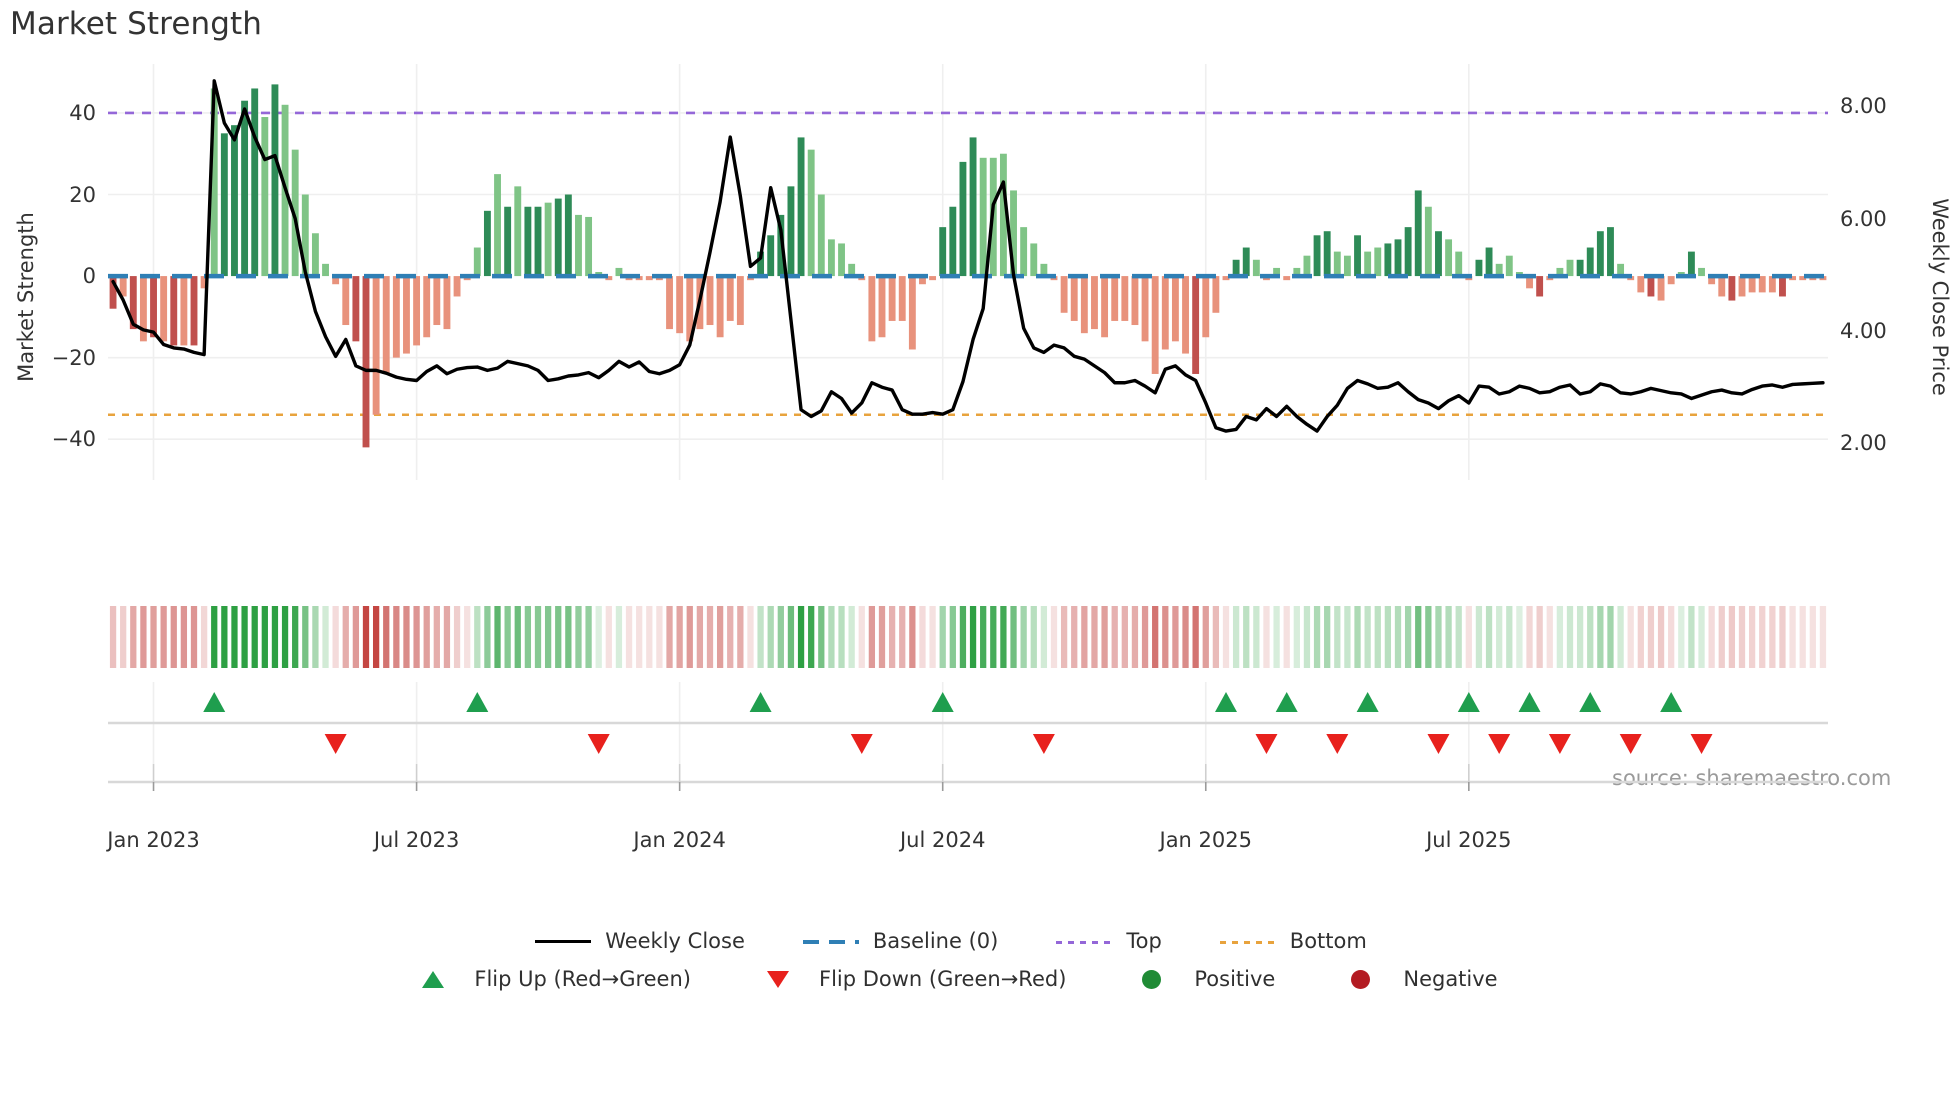  I want to click on legend-item: Baseline (0), so click(900, 941).